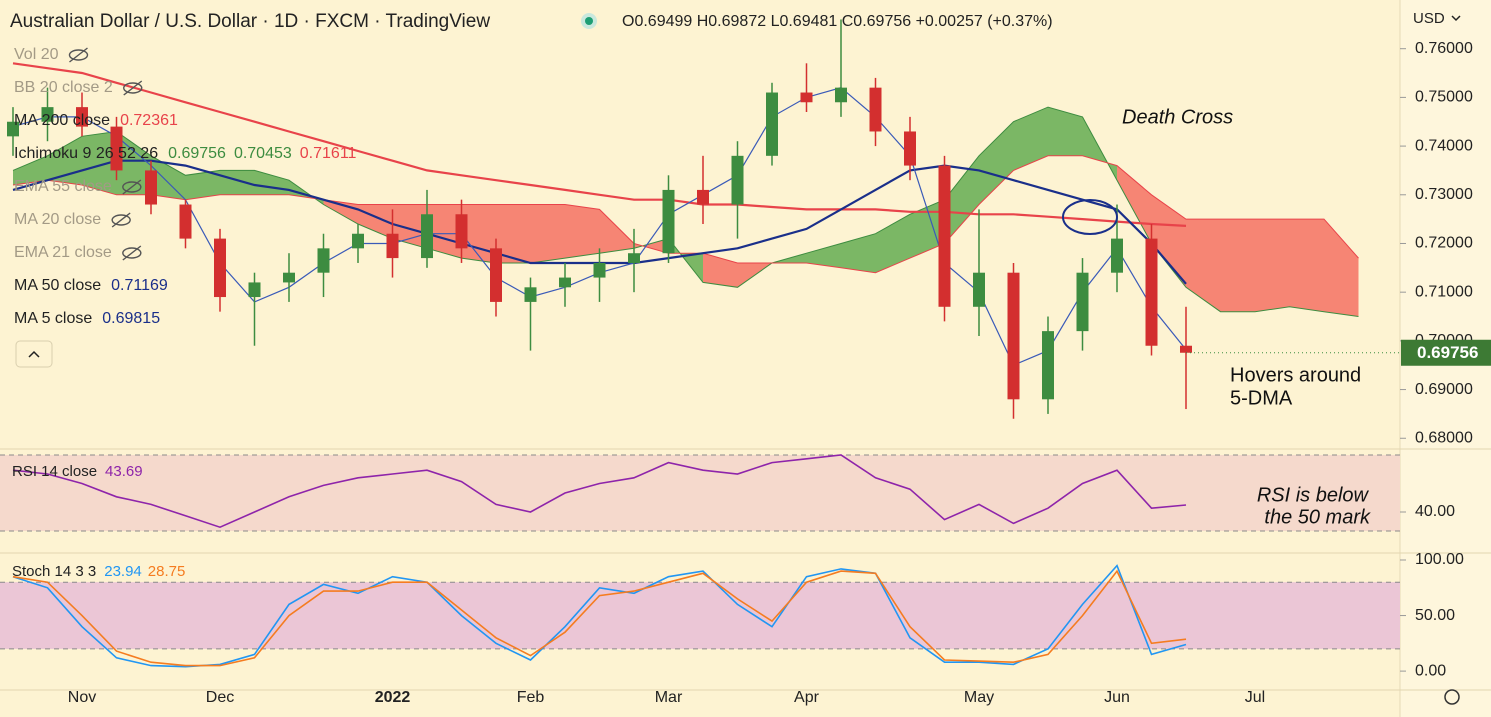 Image resolution: width=1491 pixels, height=717 pixels. I want to click on x-tick-label: May, so click(979, 697).